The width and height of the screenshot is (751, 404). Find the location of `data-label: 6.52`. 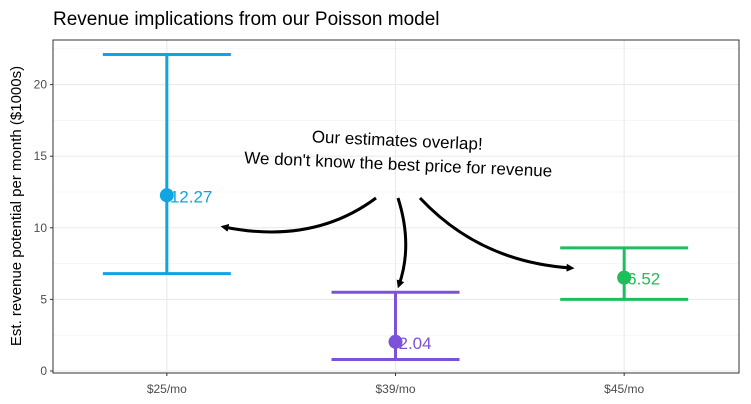

data-label: 6.52 is located at coordinates (643, 279).